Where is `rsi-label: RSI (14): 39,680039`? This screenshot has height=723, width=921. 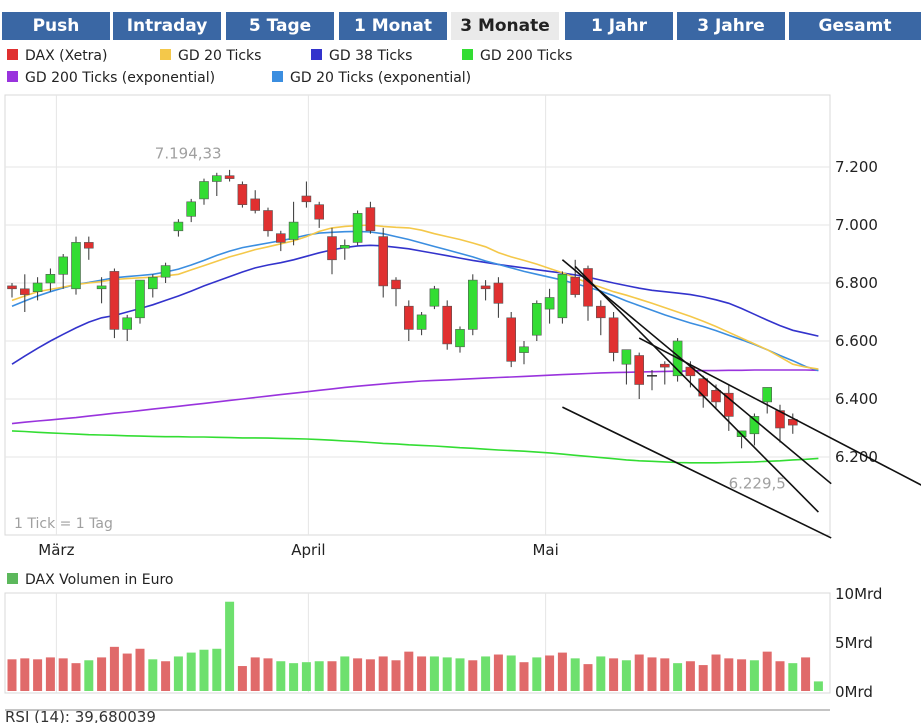 rsi-label: RSI (14): 39,680039 is located at coordinates (80, 715).